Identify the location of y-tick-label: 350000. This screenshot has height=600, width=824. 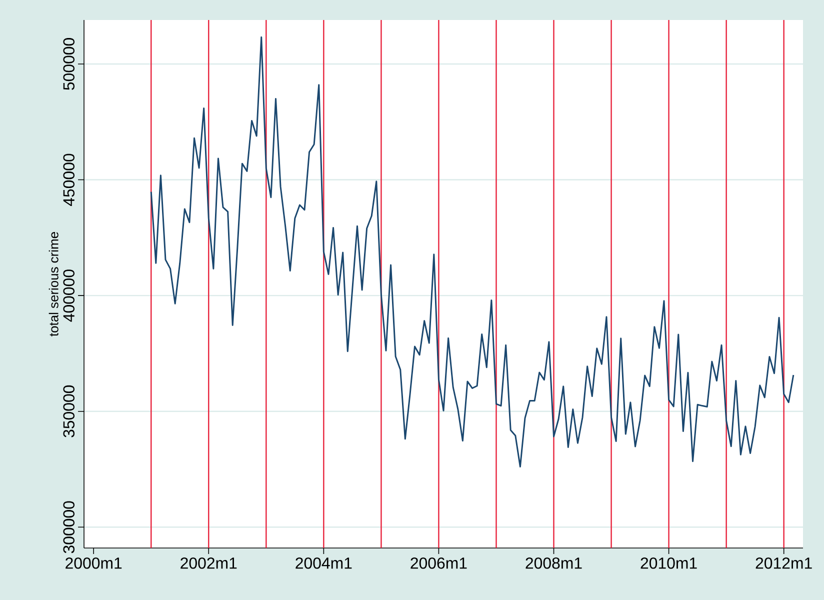
(69, 411).